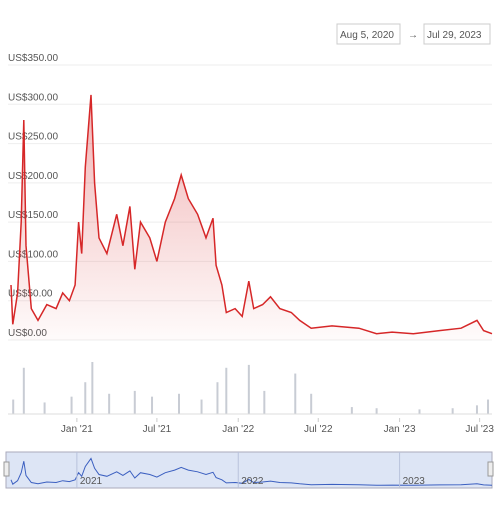 The image size is (500, 505). I want to click on date-to-text: Jul 29, 2023, so click(454, 35).